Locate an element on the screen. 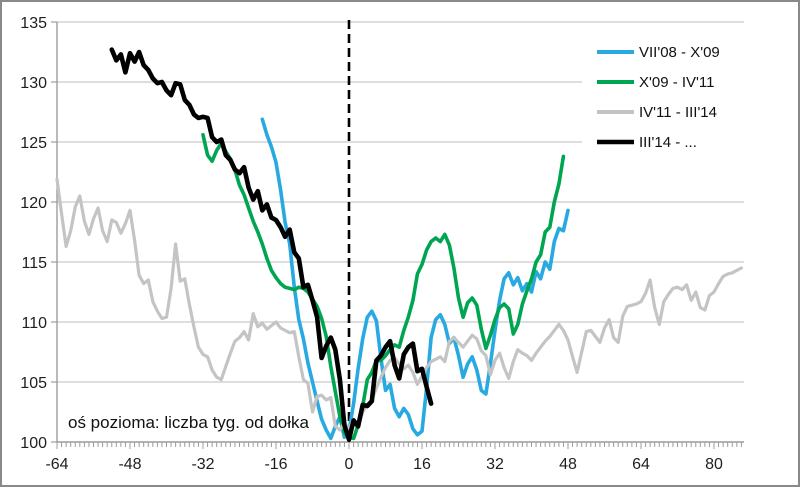 The height and width of the screenshot is (487, 800). y-axis-tick-labels: 100 105 110 115 120 125 130 135 is located at coordinates (33, 233).